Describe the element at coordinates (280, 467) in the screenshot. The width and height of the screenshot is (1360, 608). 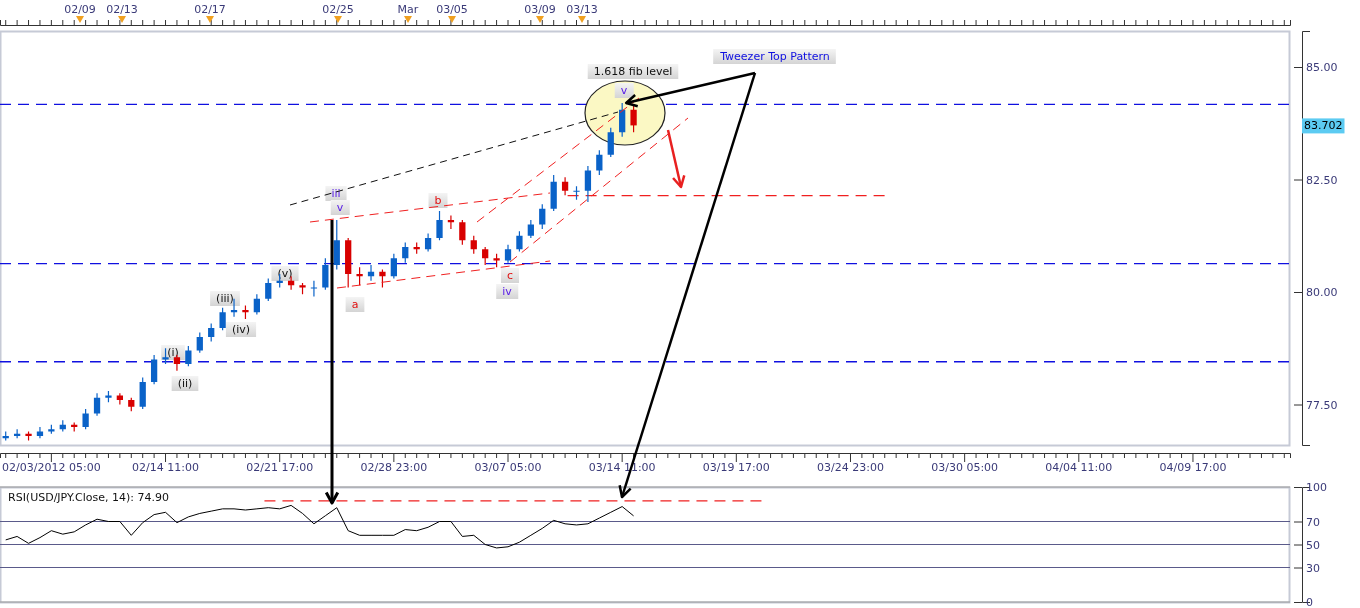
I see `x-tick-label: 02/21 17:00` at that location.